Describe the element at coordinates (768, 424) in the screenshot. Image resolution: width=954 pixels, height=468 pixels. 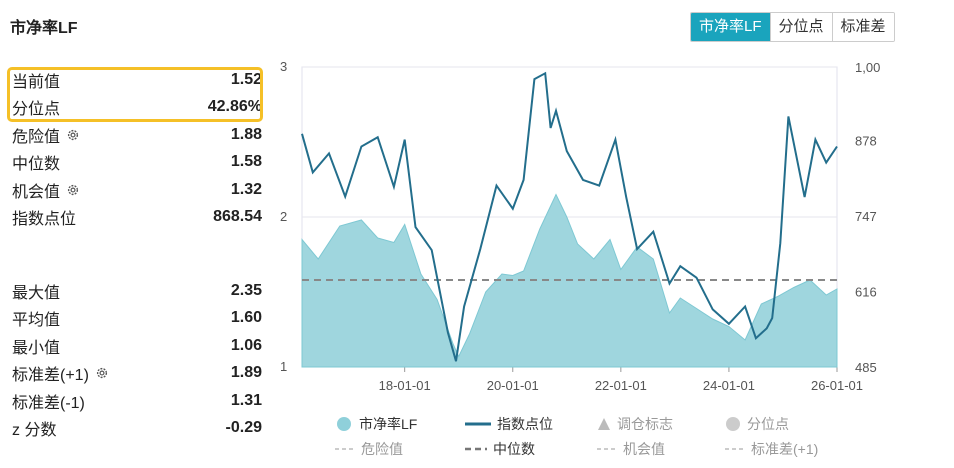
I see `legend-label: 分位点` at that location.